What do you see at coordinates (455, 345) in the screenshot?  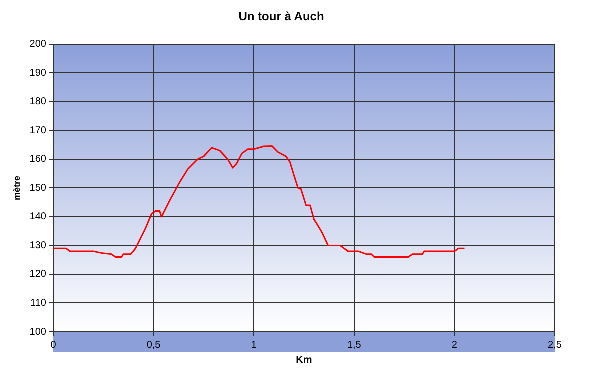 I see `x-tick-label: 2` at bounding box center [455, 345].